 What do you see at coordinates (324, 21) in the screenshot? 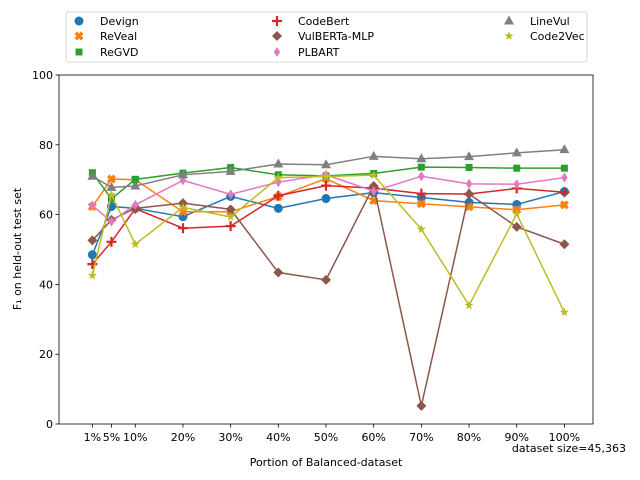
I see `legend-label: CodeBert` at bounding box center [324, 21].